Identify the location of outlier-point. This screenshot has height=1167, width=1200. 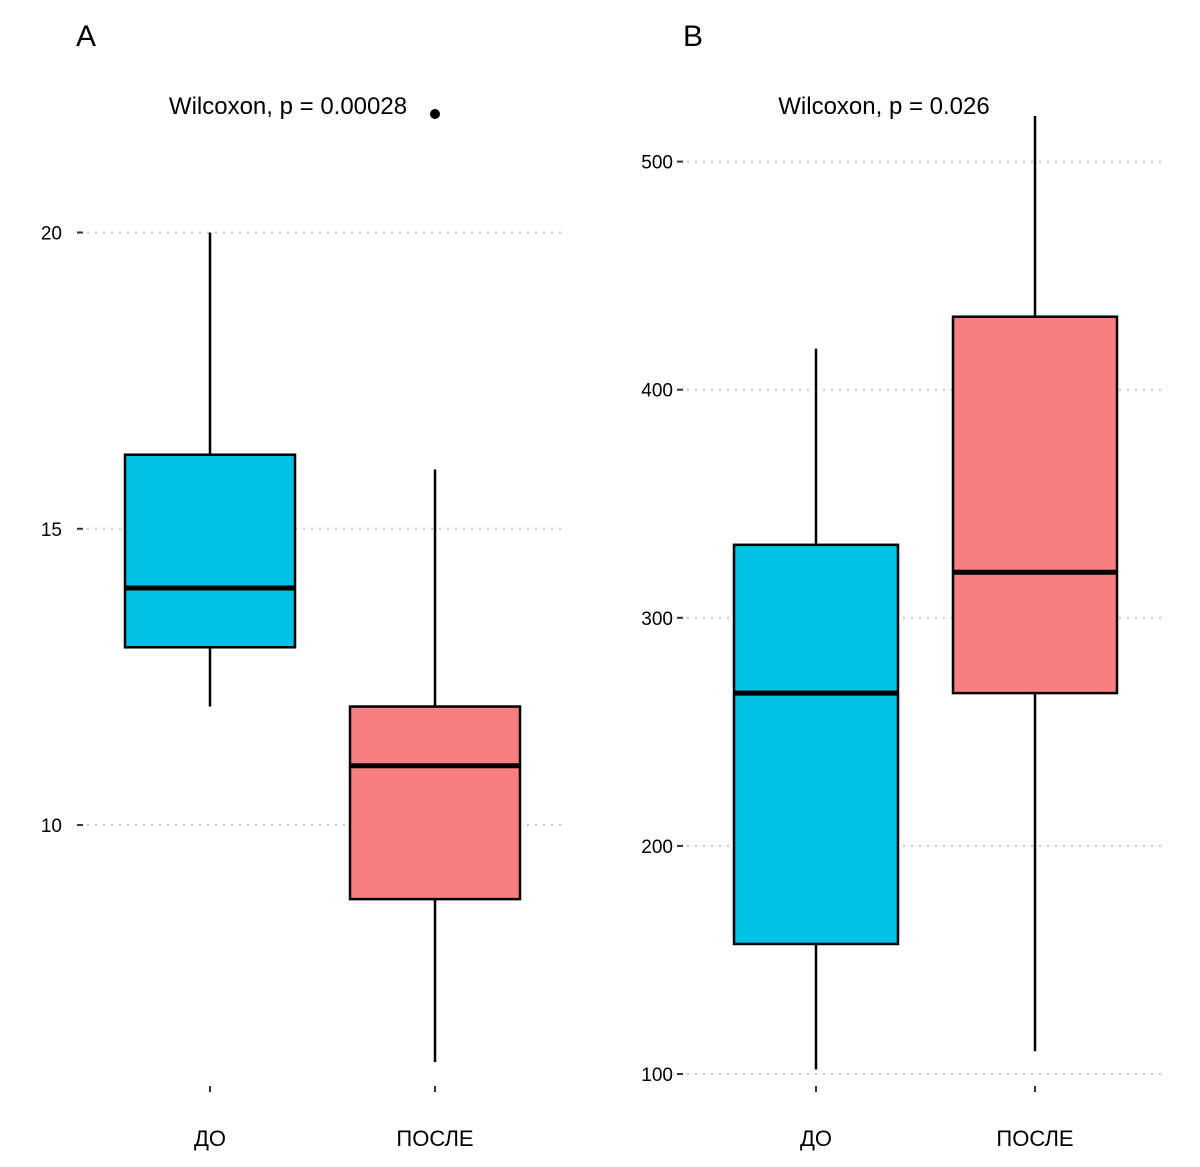
(435, 114).